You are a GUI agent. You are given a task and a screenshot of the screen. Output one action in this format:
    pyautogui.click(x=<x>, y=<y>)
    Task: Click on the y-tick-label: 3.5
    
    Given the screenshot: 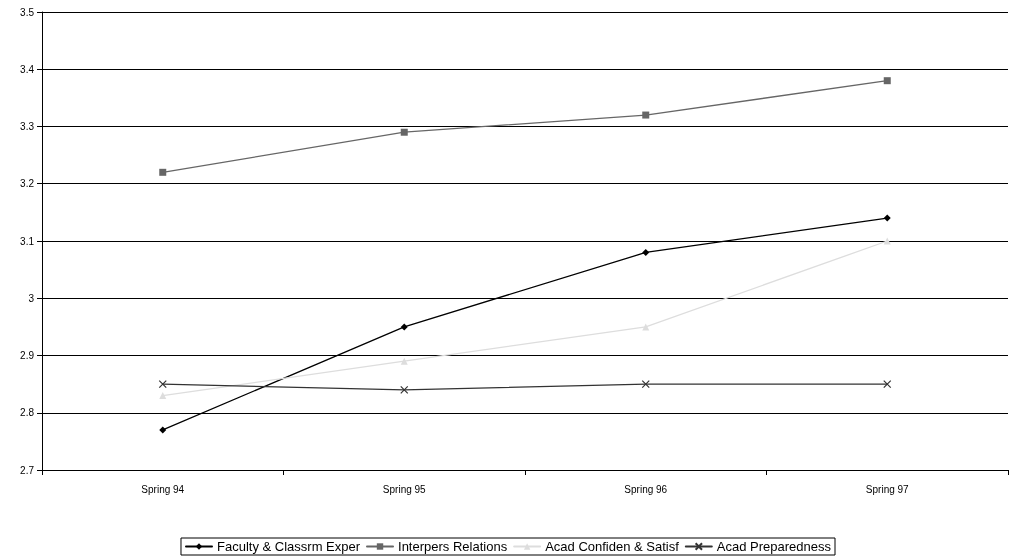 What is the action you would take?
    pyautogui.click(x=27, y=12)
    